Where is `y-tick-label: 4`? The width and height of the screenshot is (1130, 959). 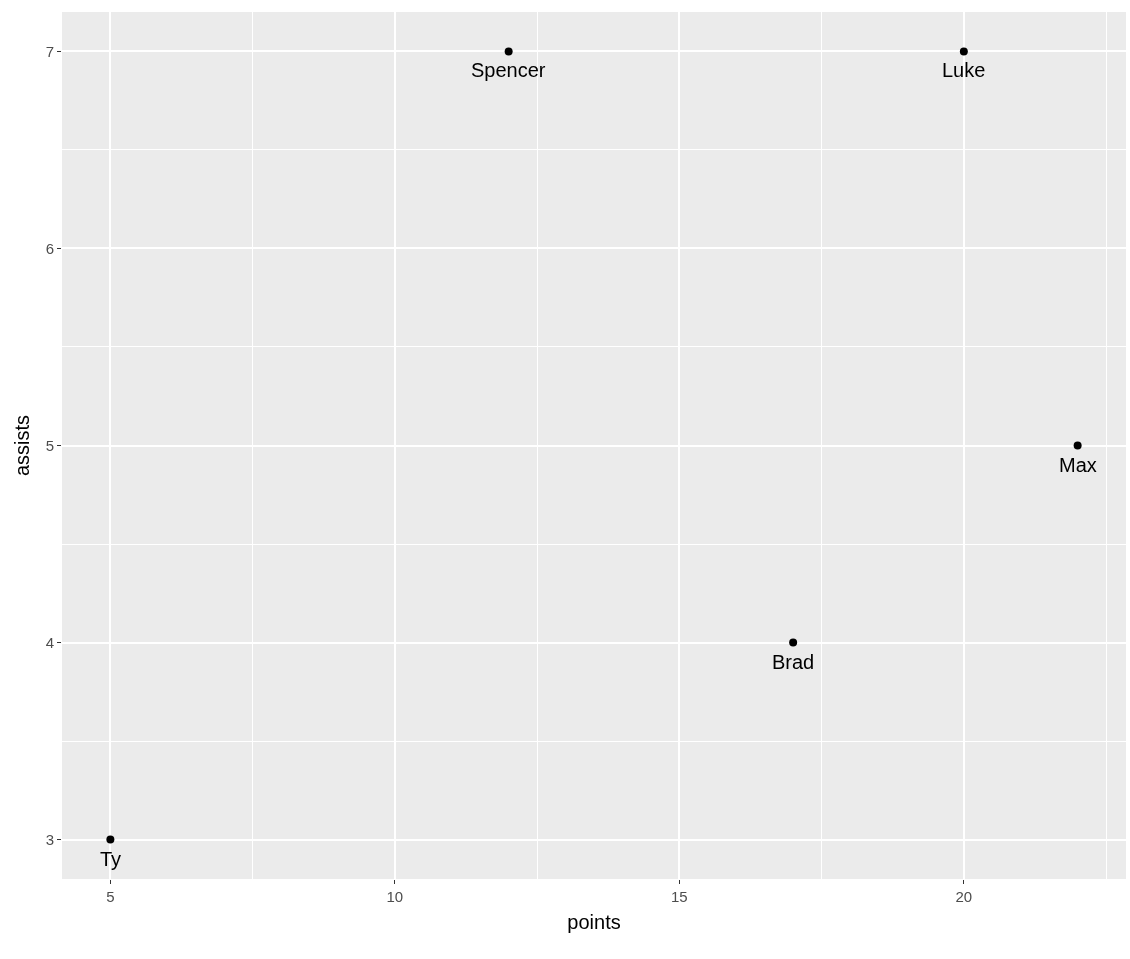 y-tick-label: 4 is located at coordinates (49, 642).